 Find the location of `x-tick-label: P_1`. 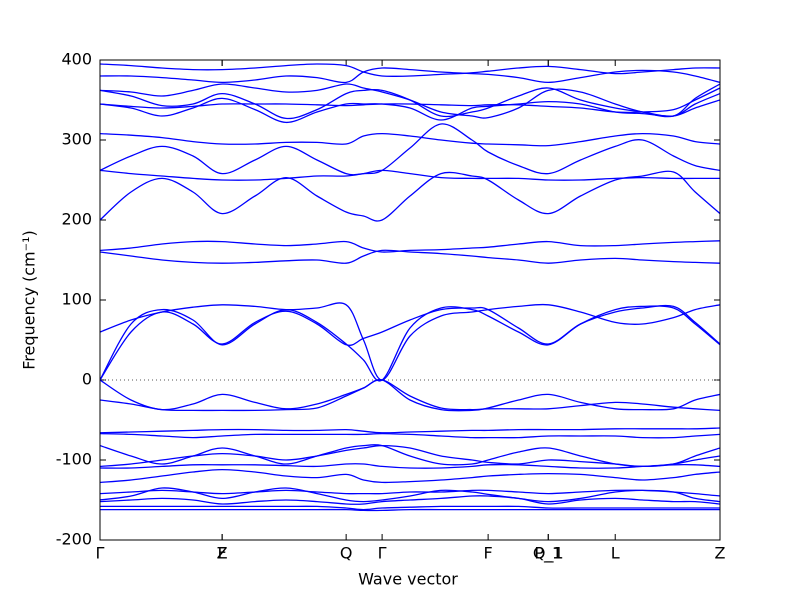

x-tick-label: P_1 is located at coordinates (548, 554).